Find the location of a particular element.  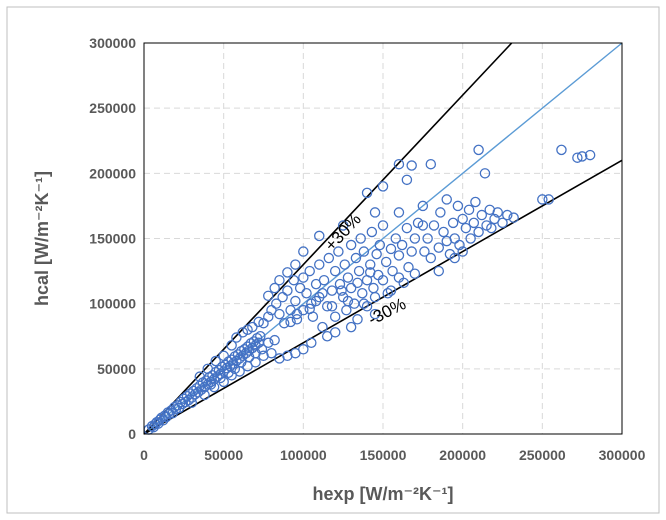

x-tick-label: 250000 is located at coordinates (542, 455).